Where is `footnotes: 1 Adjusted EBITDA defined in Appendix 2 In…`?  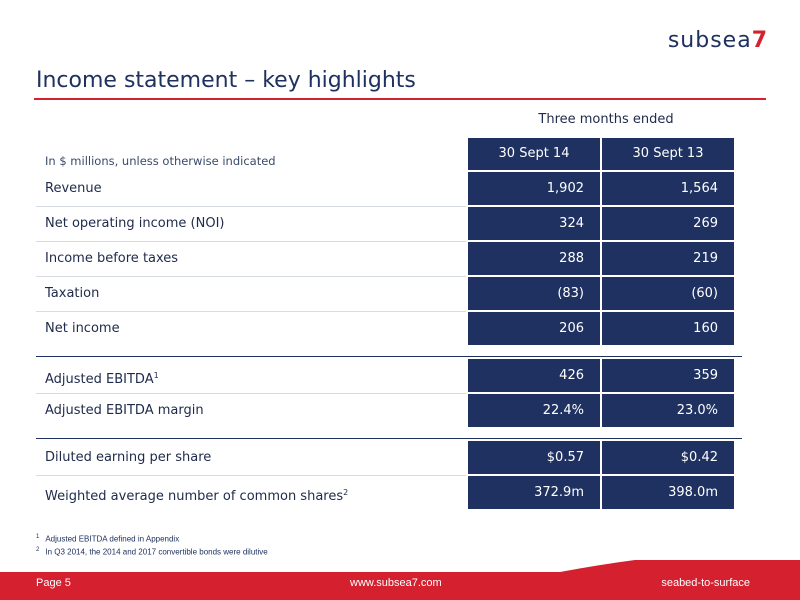
footnotes: 1 Adjusted EBITDA defined in Appendix 2 In… is located at coordinates (152, 544).